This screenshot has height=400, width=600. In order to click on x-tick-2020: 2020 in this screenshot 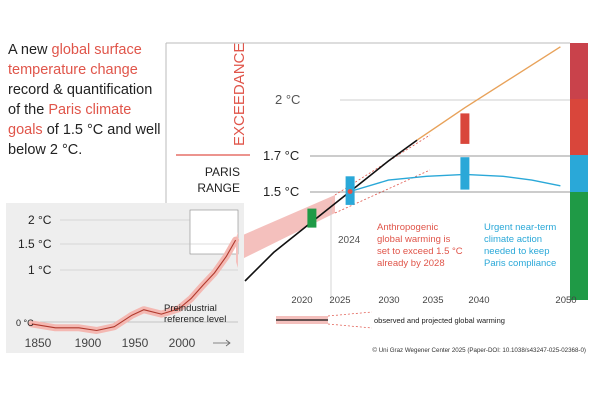, I will do `click(301, 300)`.